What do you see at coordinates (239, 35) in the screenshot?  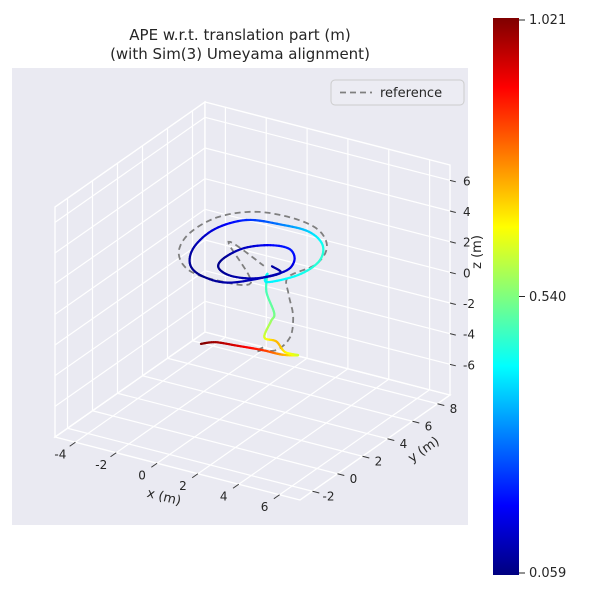 I see `plot-title-line1: APE w.r.t. translation part (m)` at bounding box center [239, 35].